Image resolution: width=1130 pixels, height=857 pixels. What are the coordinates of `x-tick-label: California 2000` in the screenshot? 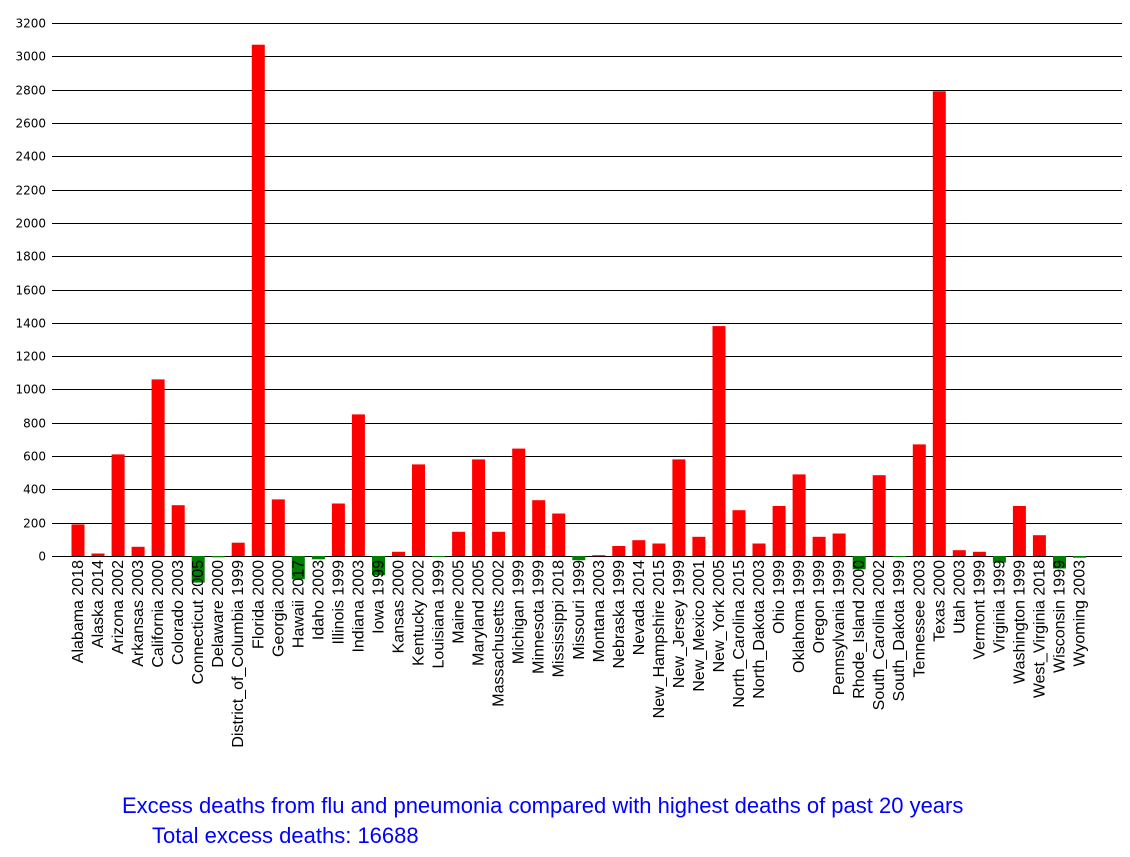 It's located at (158, 614).